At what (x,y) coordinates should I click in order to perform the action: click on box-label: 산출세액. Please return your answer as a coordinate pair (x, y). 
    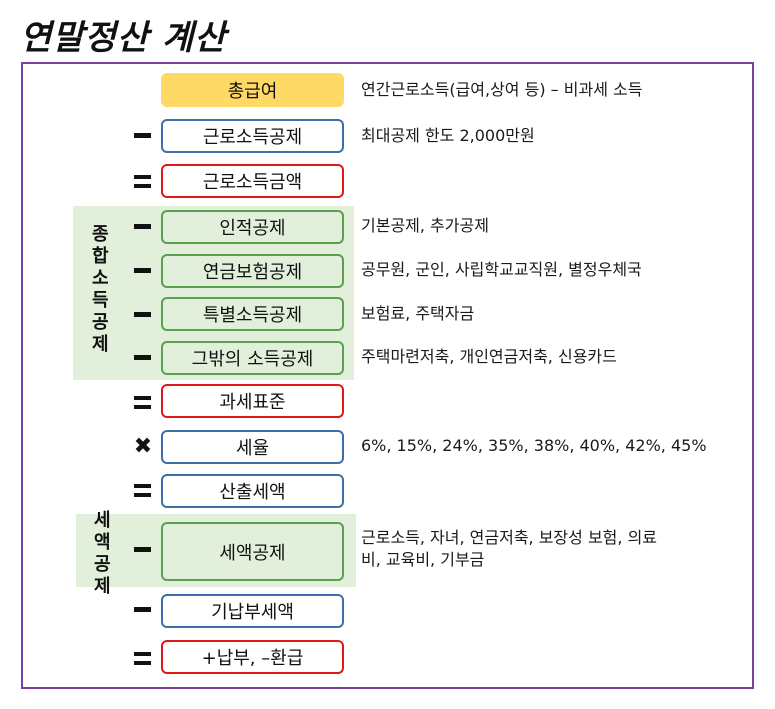
    Looking at the image, I should click on (252, 492).